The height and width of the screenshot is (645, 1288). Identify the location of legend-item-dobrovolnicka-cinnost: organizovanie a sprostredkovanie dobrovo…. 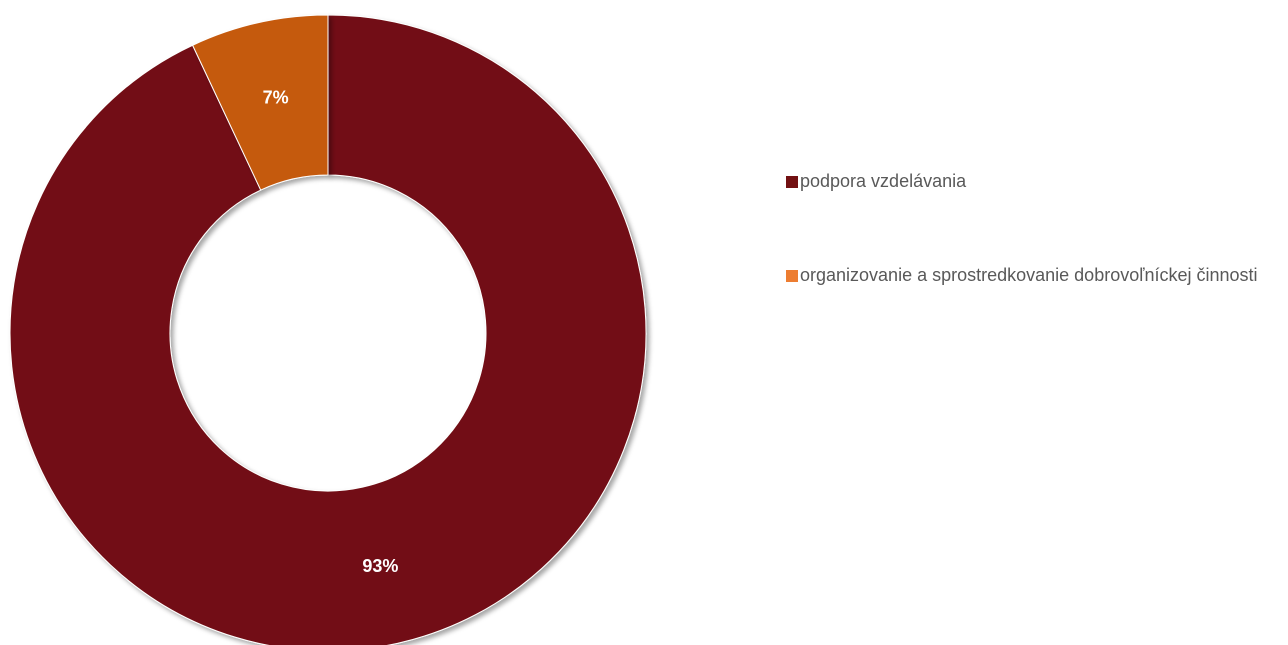
(1036, 275).